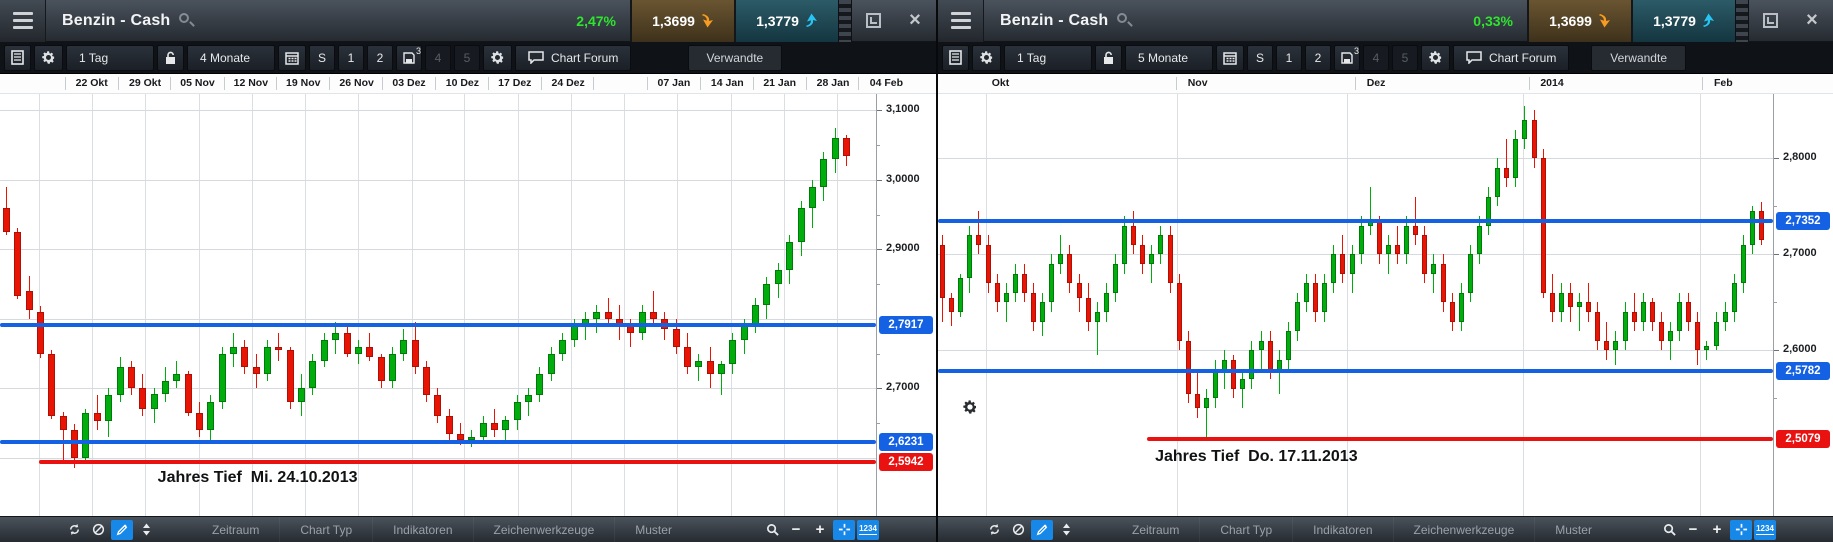 This screenshot has width=1833, height=542. Describe the element at coordinates (231, 57) in the screenshot. I see `range-button: 4 Monate` at that location.